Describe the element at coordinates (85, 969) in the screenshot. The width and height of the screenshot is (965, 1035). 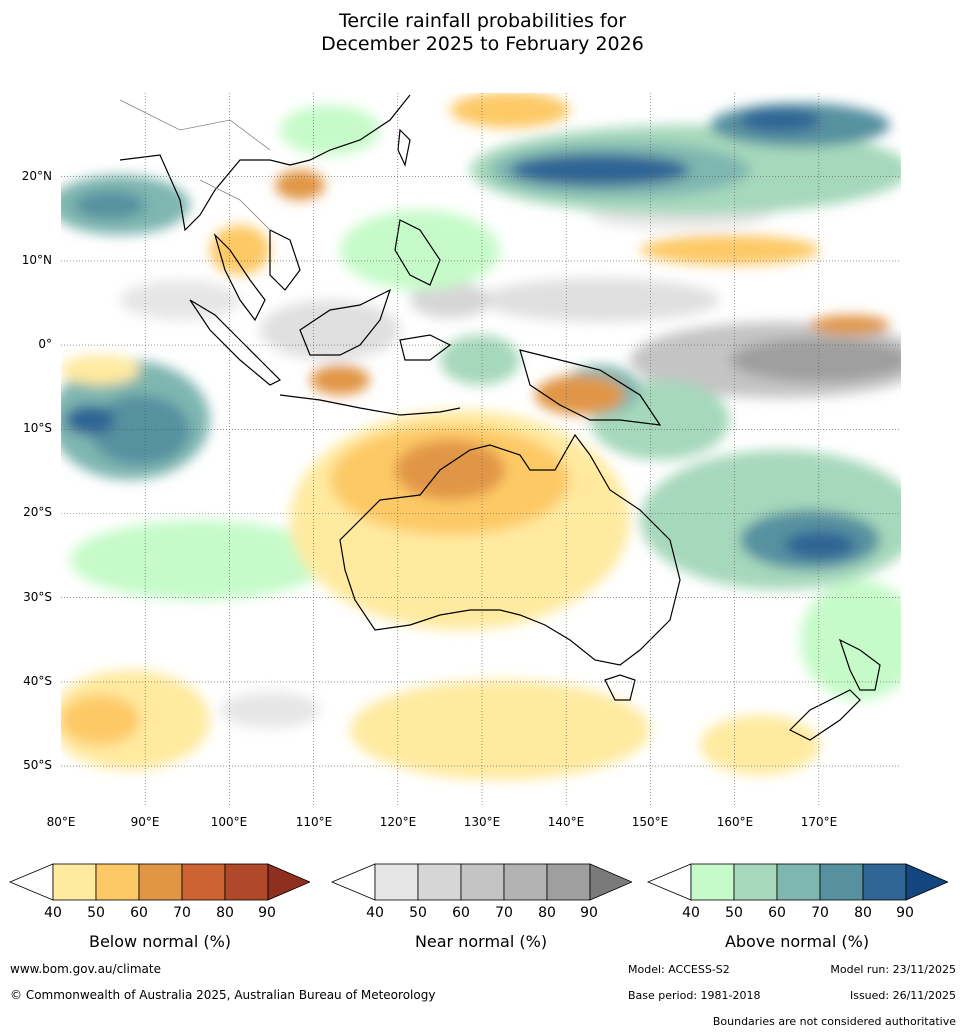
I see `bom-url: www.bom.gov.au/climate` at that location.